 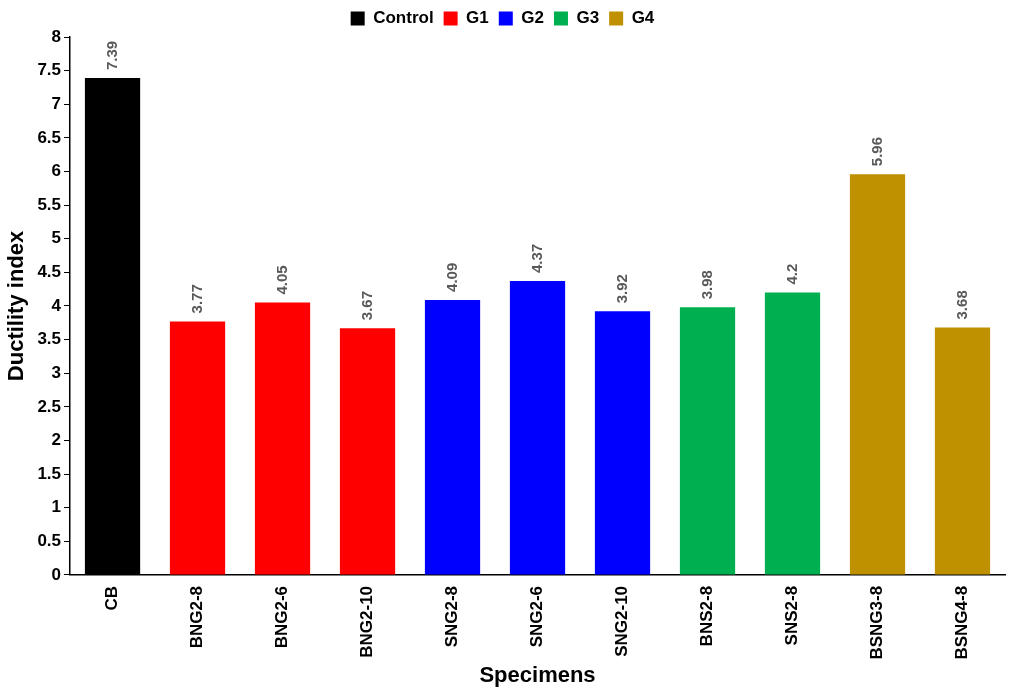 What do you see at coordinates (537, 674) in the screenshot?
I see `x-axis-title: Specimens` at bounding box center [537, 674].